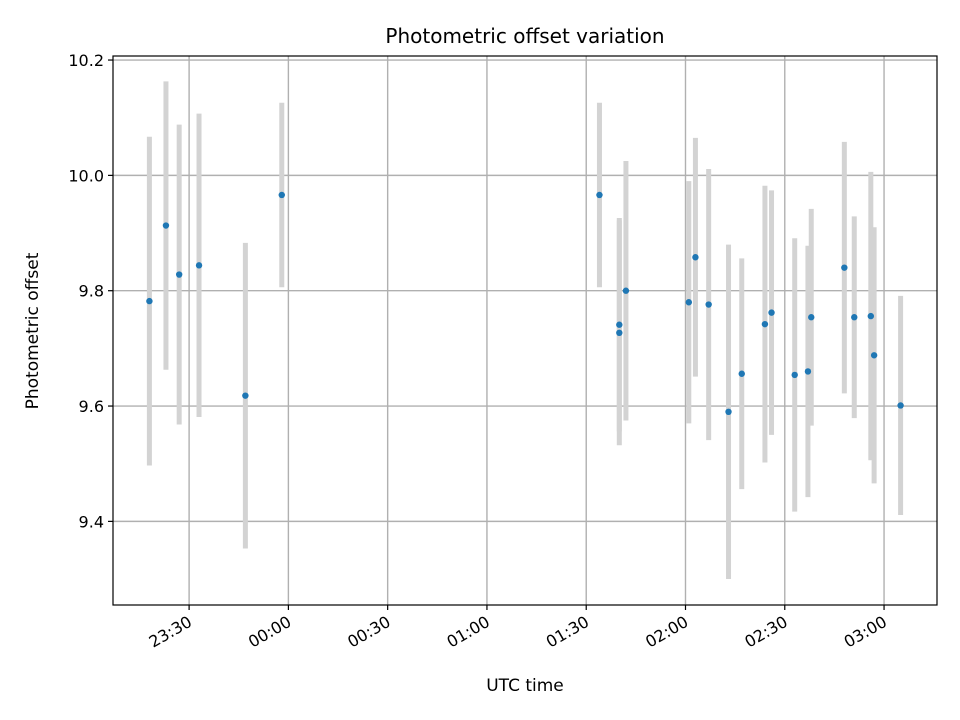 The width and height of the screenshot is (960, 720). Describe the element at coordinates (525, 686) in the screenshot. I see `x-axis-title: UTC time` at that location.